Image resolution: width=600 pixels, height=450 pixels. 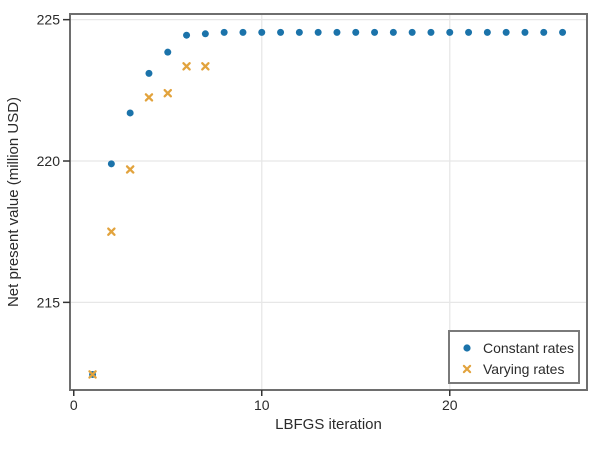 I want to click on legend: Constant rates Varying rates, so click(x=514, y=357).